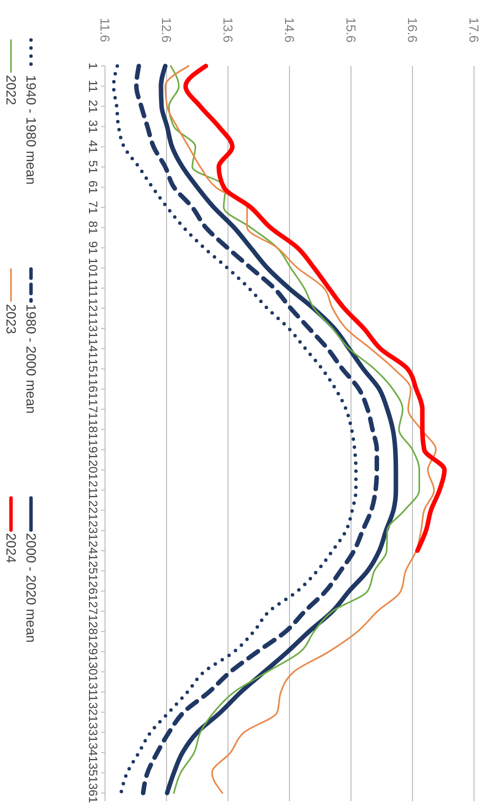 The width and height of the screenshot is (494, 804). What do you see at coordinates (10, 548) in the screenshot?
I see `legend-label: 2024` at bounding box center [10, 548].